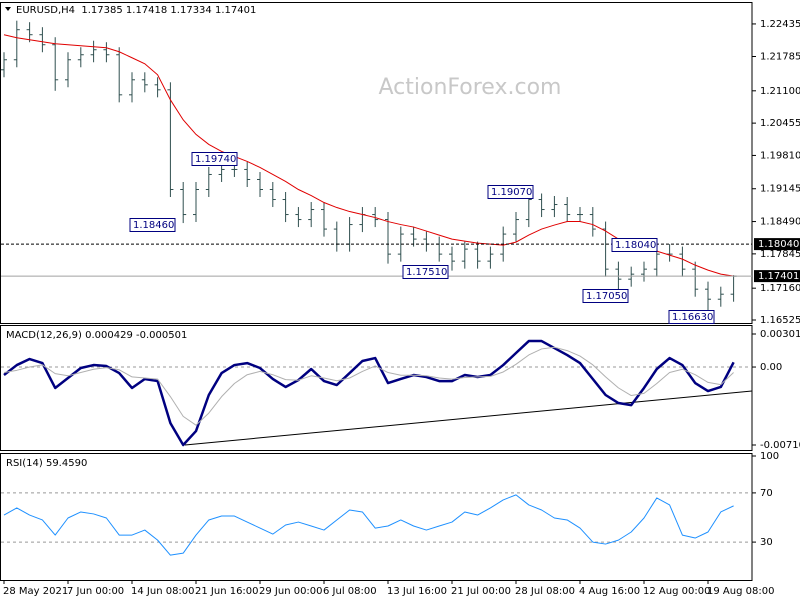 This screenshot has height=600, width=800. I want to click on annotation: 1.19740, so click(215, 159).